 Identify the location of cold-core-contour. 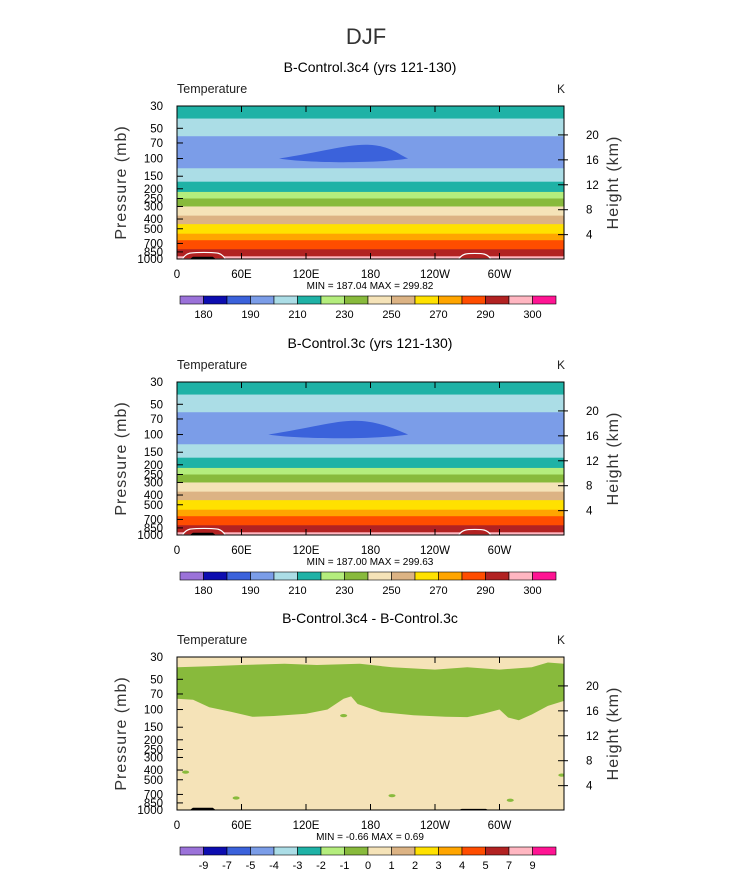
(344, 153).